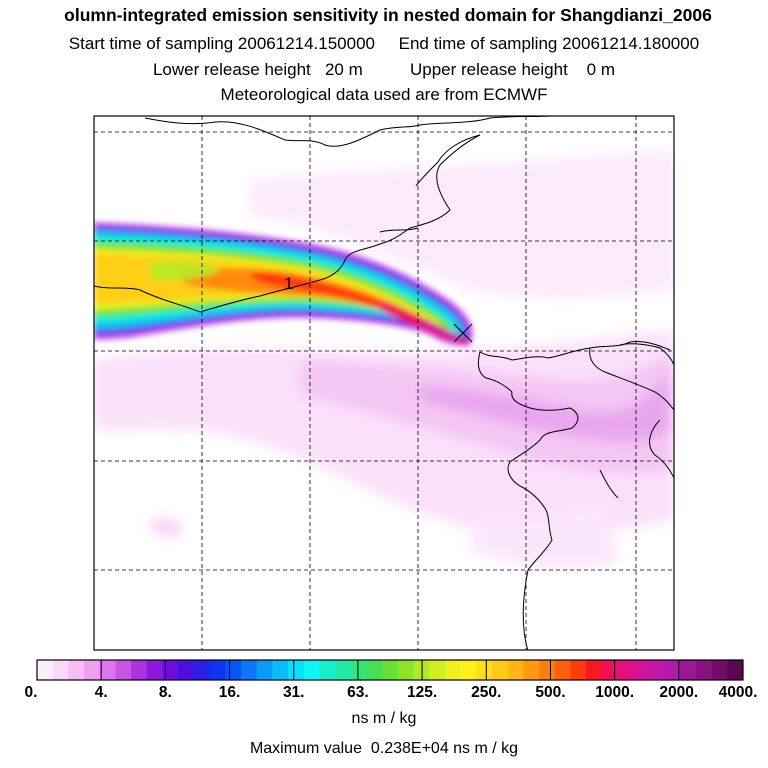 This screenshot has height=768, width=768. I want to click on maximum-value-label: Maximum value 0.238E+04 ns m / kg, so click(384, 748).